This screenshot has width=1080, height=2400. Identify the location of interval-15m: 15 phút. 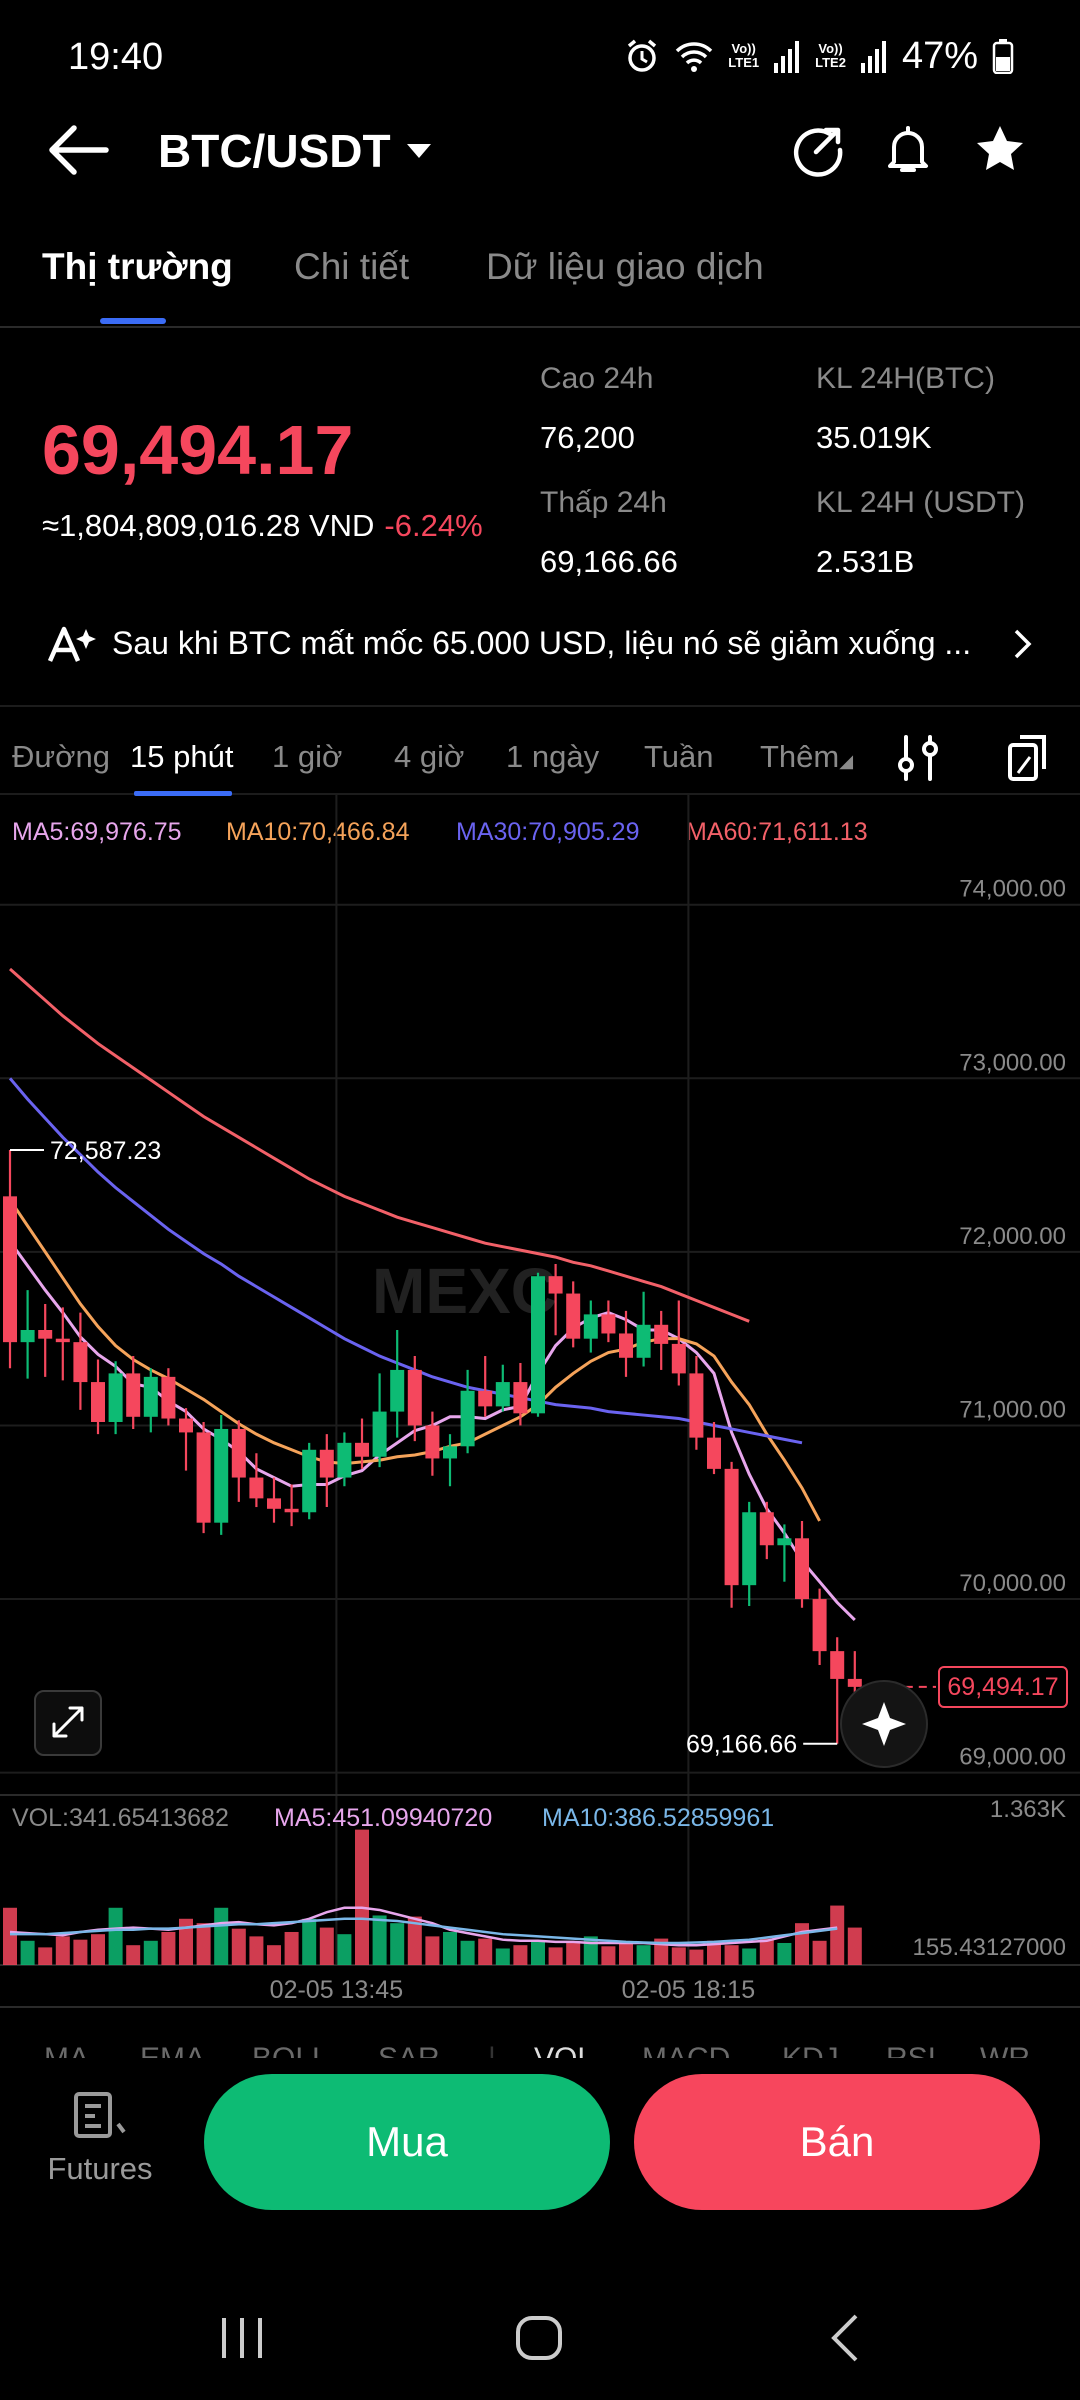
(182, 756).